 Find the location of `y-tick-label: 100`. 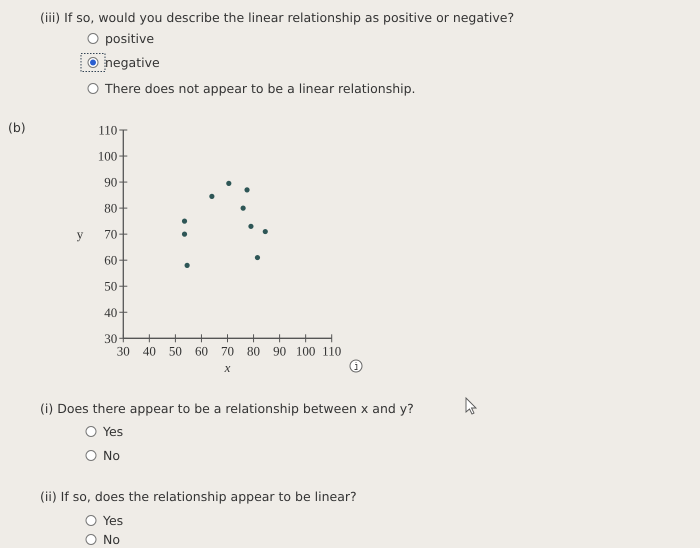

y-tick-label: 100 is located at coordinates (108, 156).